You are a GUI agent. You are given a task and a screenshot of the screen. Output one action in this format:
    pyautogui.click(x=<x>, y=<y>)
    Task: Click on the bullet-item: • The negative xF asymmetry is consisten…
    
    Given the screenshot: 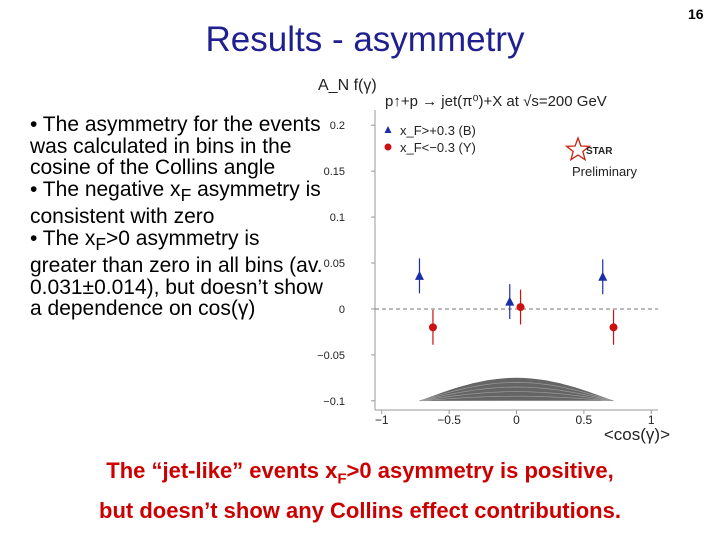 What is the action you would take?
    pyautogui.click(x=180, y=203)
    